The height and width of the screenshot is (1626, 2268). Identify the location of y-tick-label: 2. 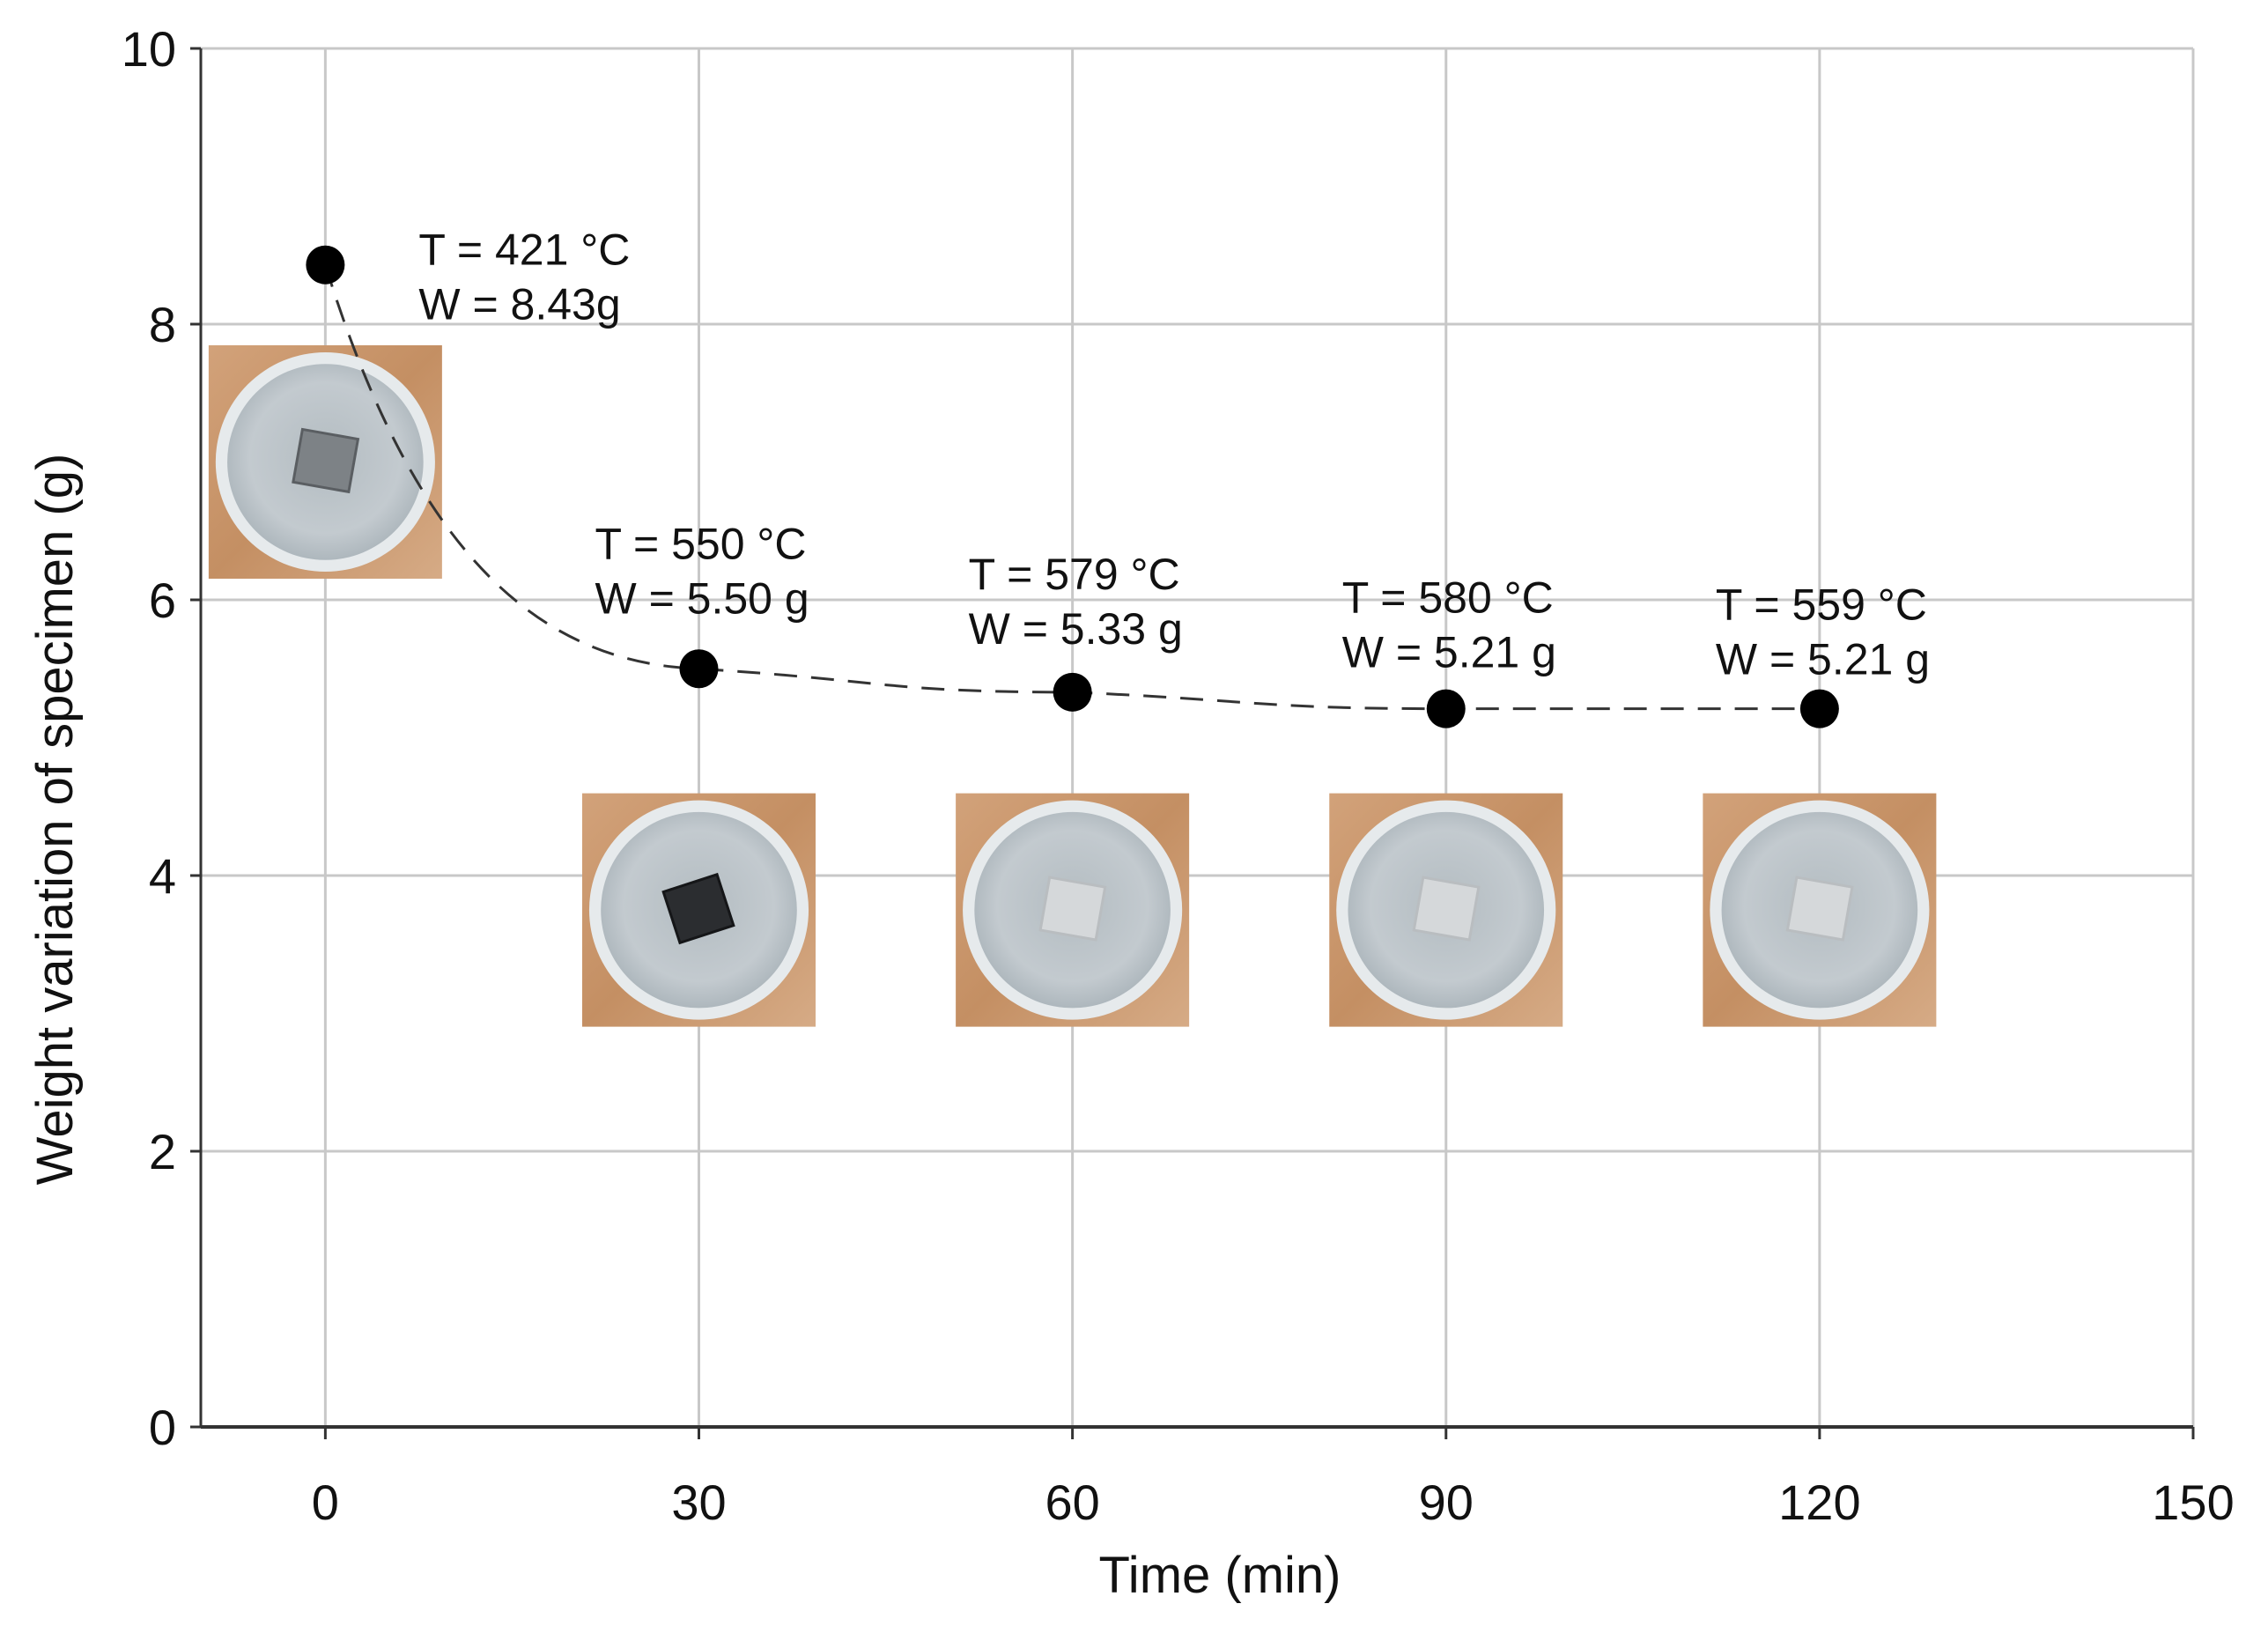
(162, 1151).